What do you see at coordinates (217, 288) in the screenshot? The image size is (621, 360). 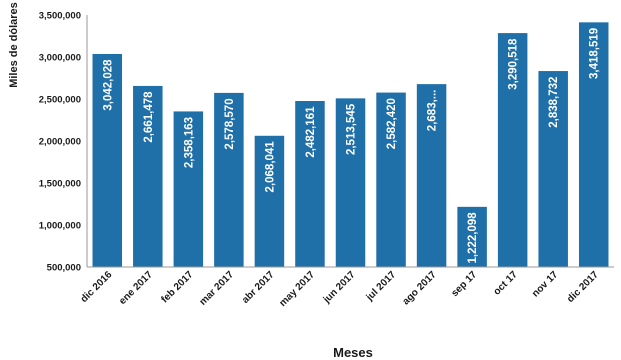 I see `x-tick-label: mar 2017` at bounding box center [217, 288].